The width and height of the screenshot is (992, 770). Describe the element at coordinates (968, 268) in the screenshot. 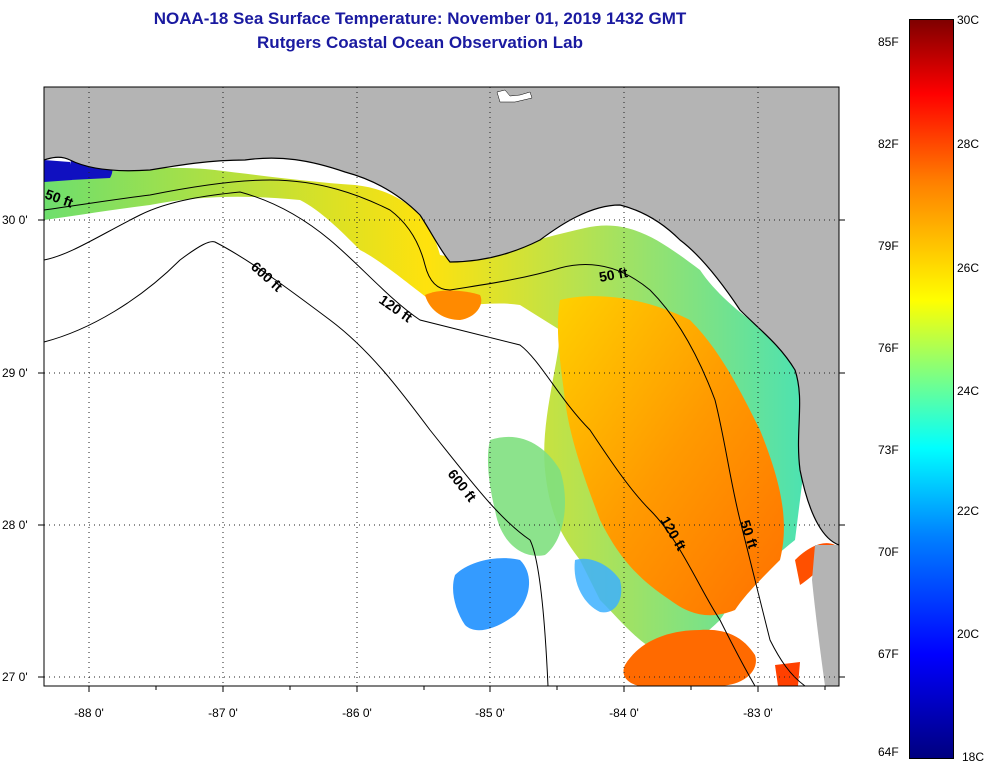

I see `cb-c-26: 26C` at that location.